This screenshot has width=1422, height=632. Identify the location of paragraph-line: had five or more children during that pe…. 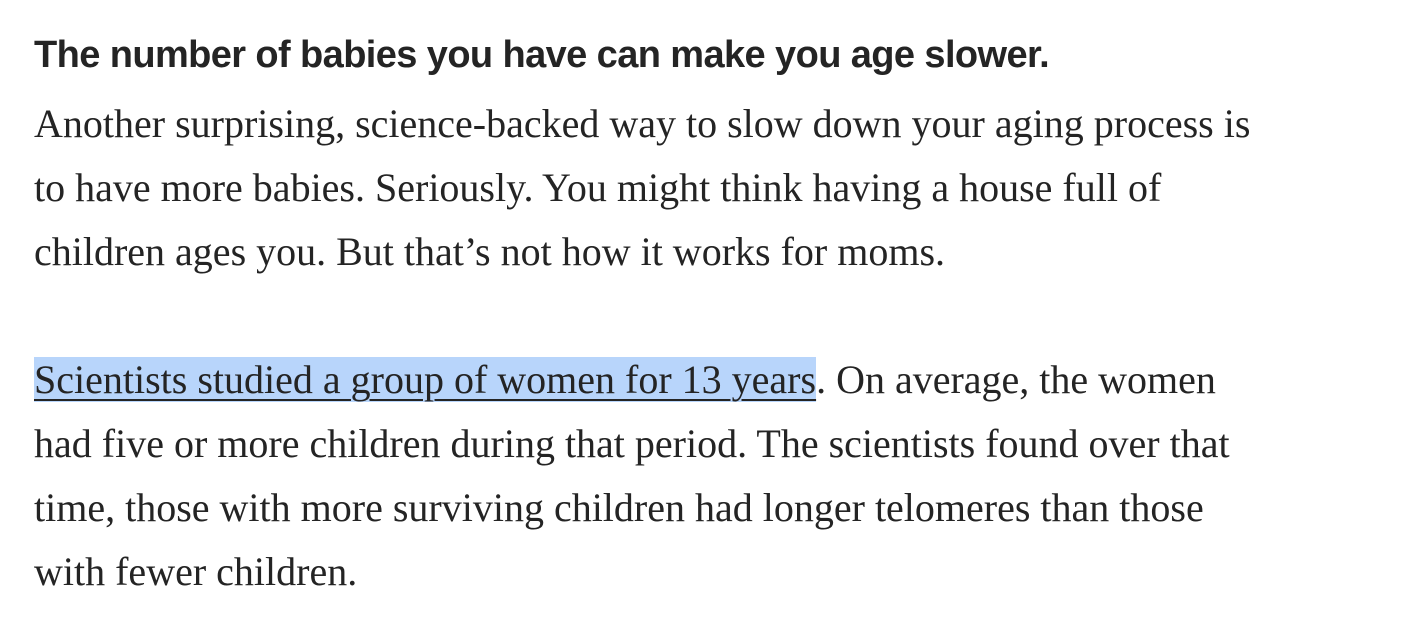
(632, 443).